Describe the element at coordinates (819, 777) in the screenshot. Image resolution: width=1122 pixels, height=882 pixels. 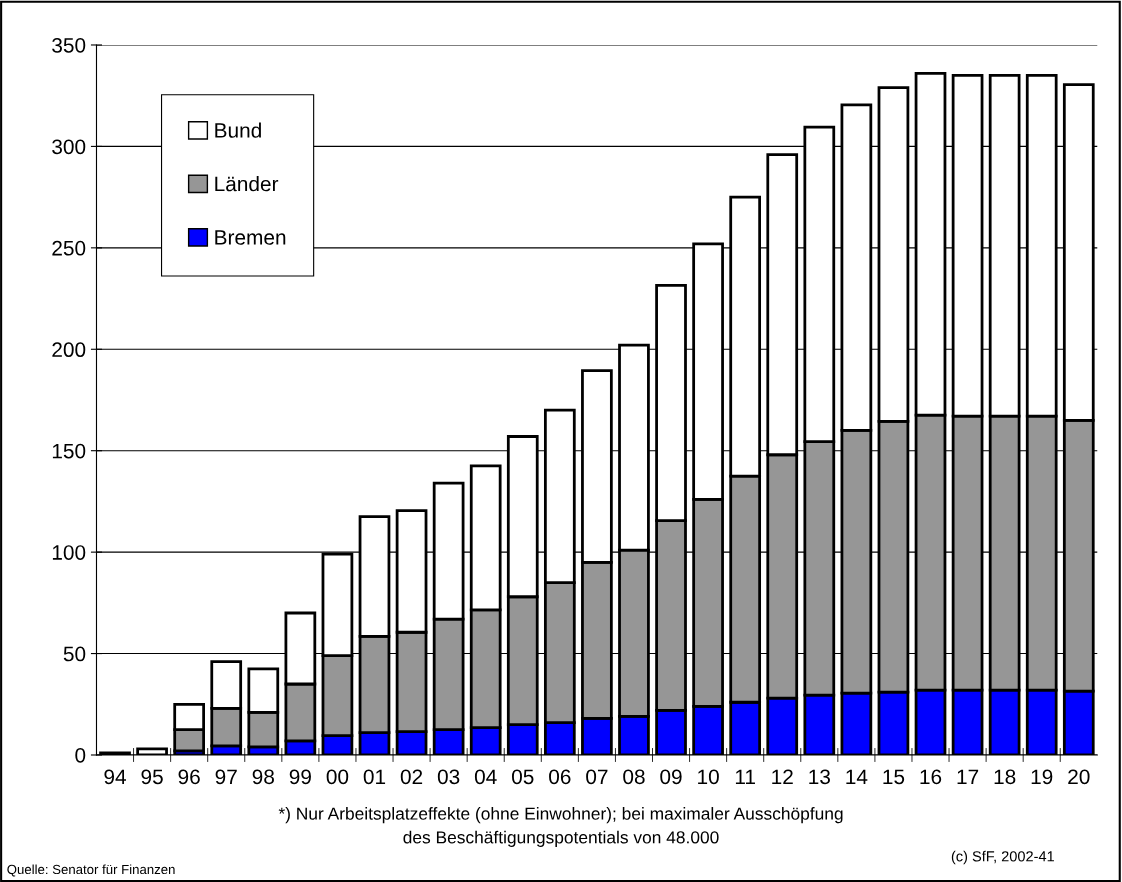
I see `x-tick-label: 13` at that location.